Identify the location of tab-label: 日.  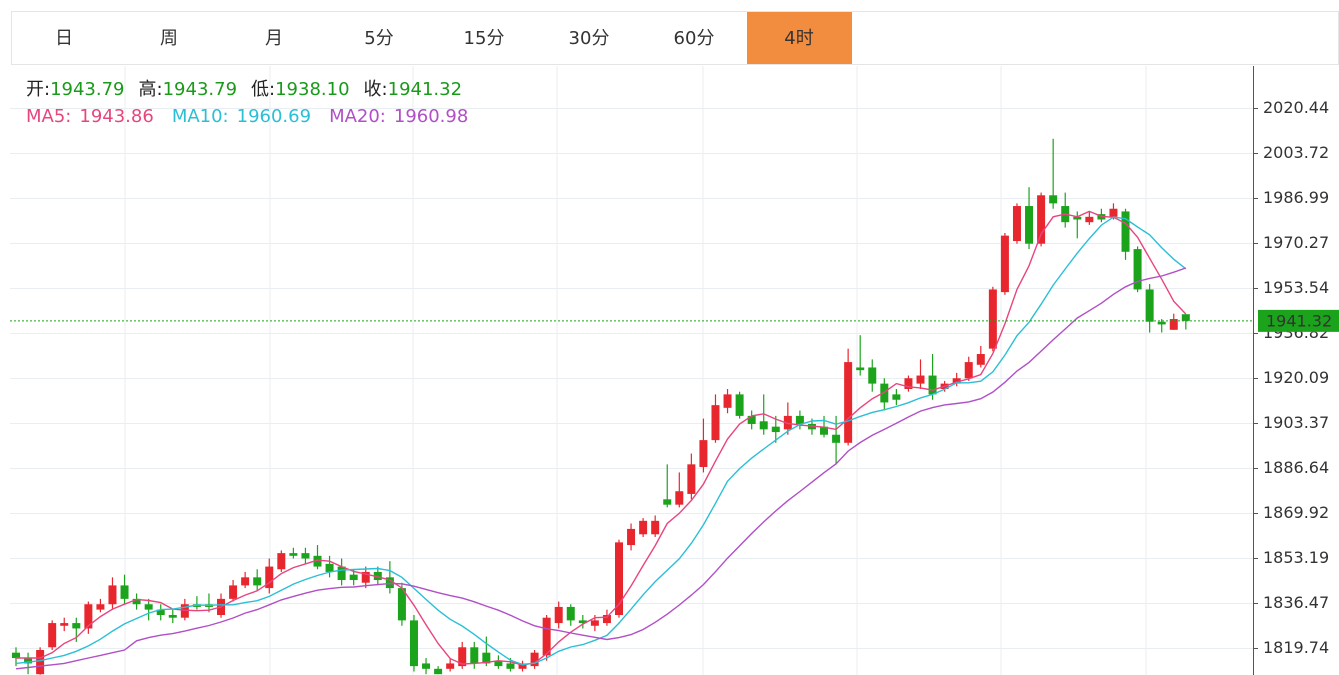
(64, 38).